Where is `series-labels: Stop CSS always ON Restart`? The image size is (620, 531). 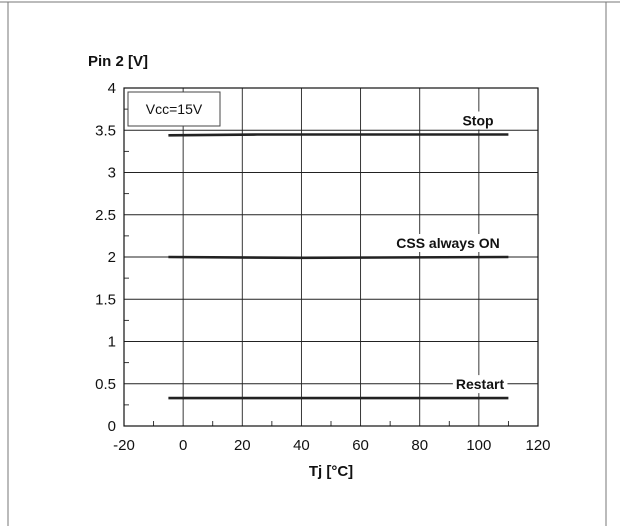
series-labels: Stop CSS always ON Restart is located at coordinates (450, 252).